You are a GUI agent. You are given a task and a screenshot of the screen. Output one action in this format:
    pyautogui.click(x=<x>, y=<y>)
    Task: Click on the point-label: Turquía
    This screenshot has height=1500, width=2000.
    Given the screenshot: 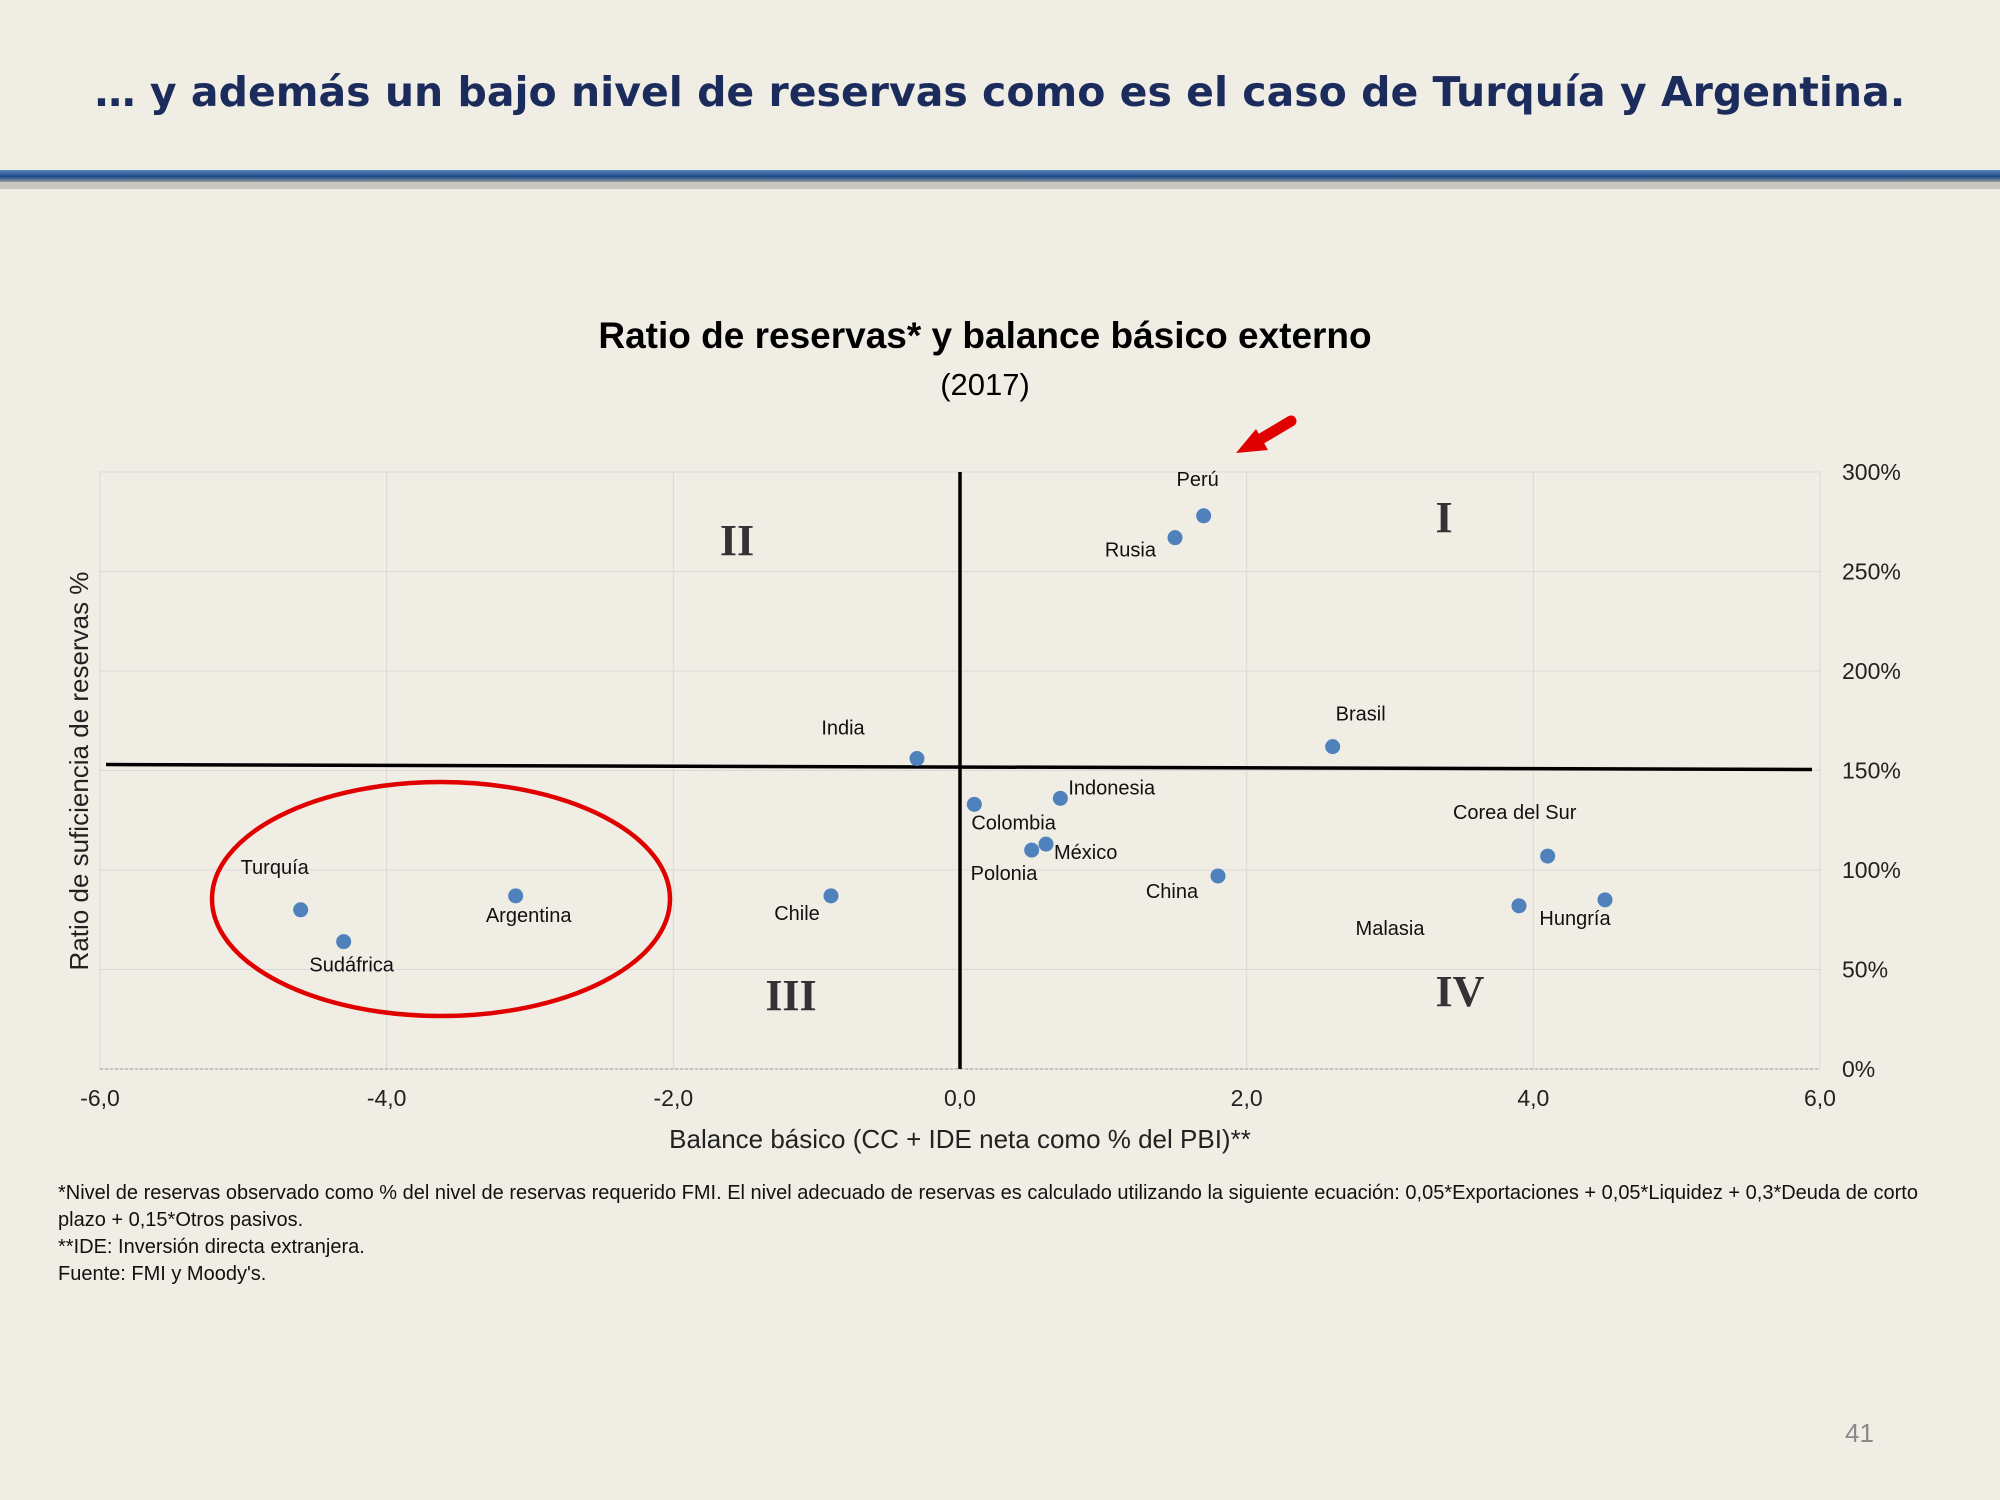 What is the action you would take?
    pyautogui.click(x=275, y=868)
    